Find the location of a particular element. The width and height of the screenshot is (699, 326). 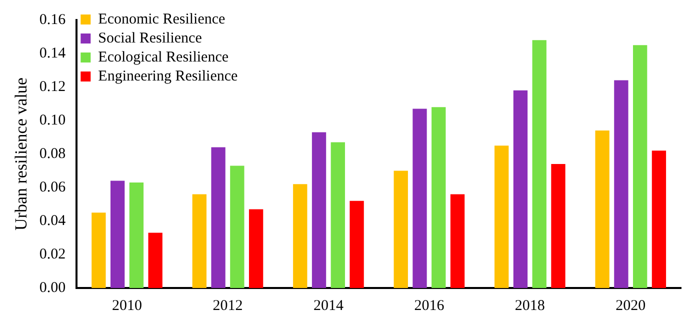

y-tick-label: 0.06 is located at coordinates (52, 187).